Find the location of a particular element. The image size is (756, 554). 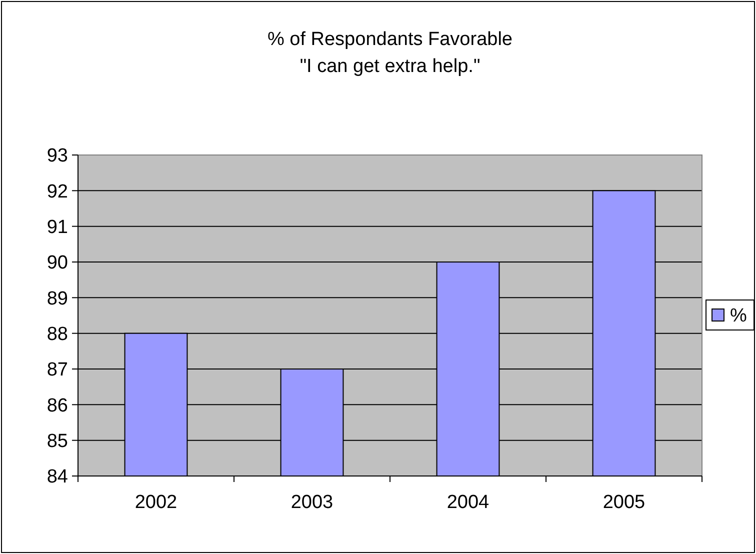

x-tick-label: 2002 is located at coordinates (156, 502).